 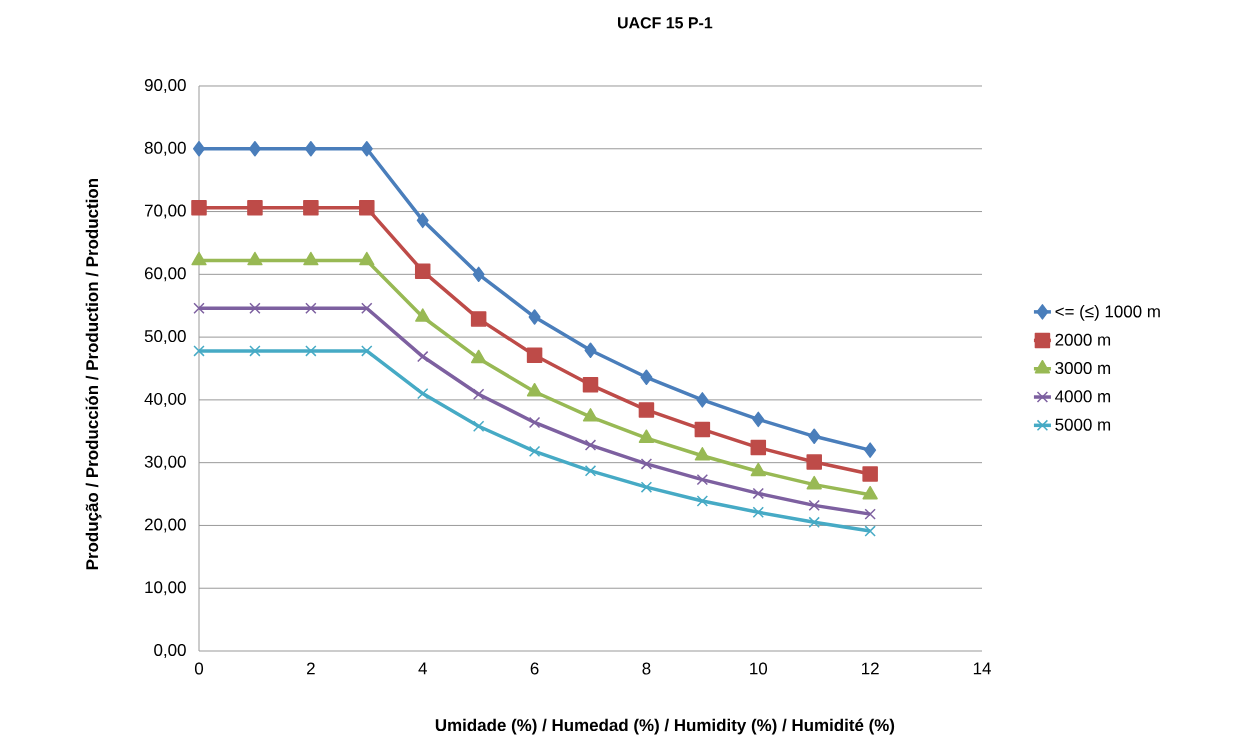 I want to click on legend-label: 4000 m, so click(x=1083, y=396).